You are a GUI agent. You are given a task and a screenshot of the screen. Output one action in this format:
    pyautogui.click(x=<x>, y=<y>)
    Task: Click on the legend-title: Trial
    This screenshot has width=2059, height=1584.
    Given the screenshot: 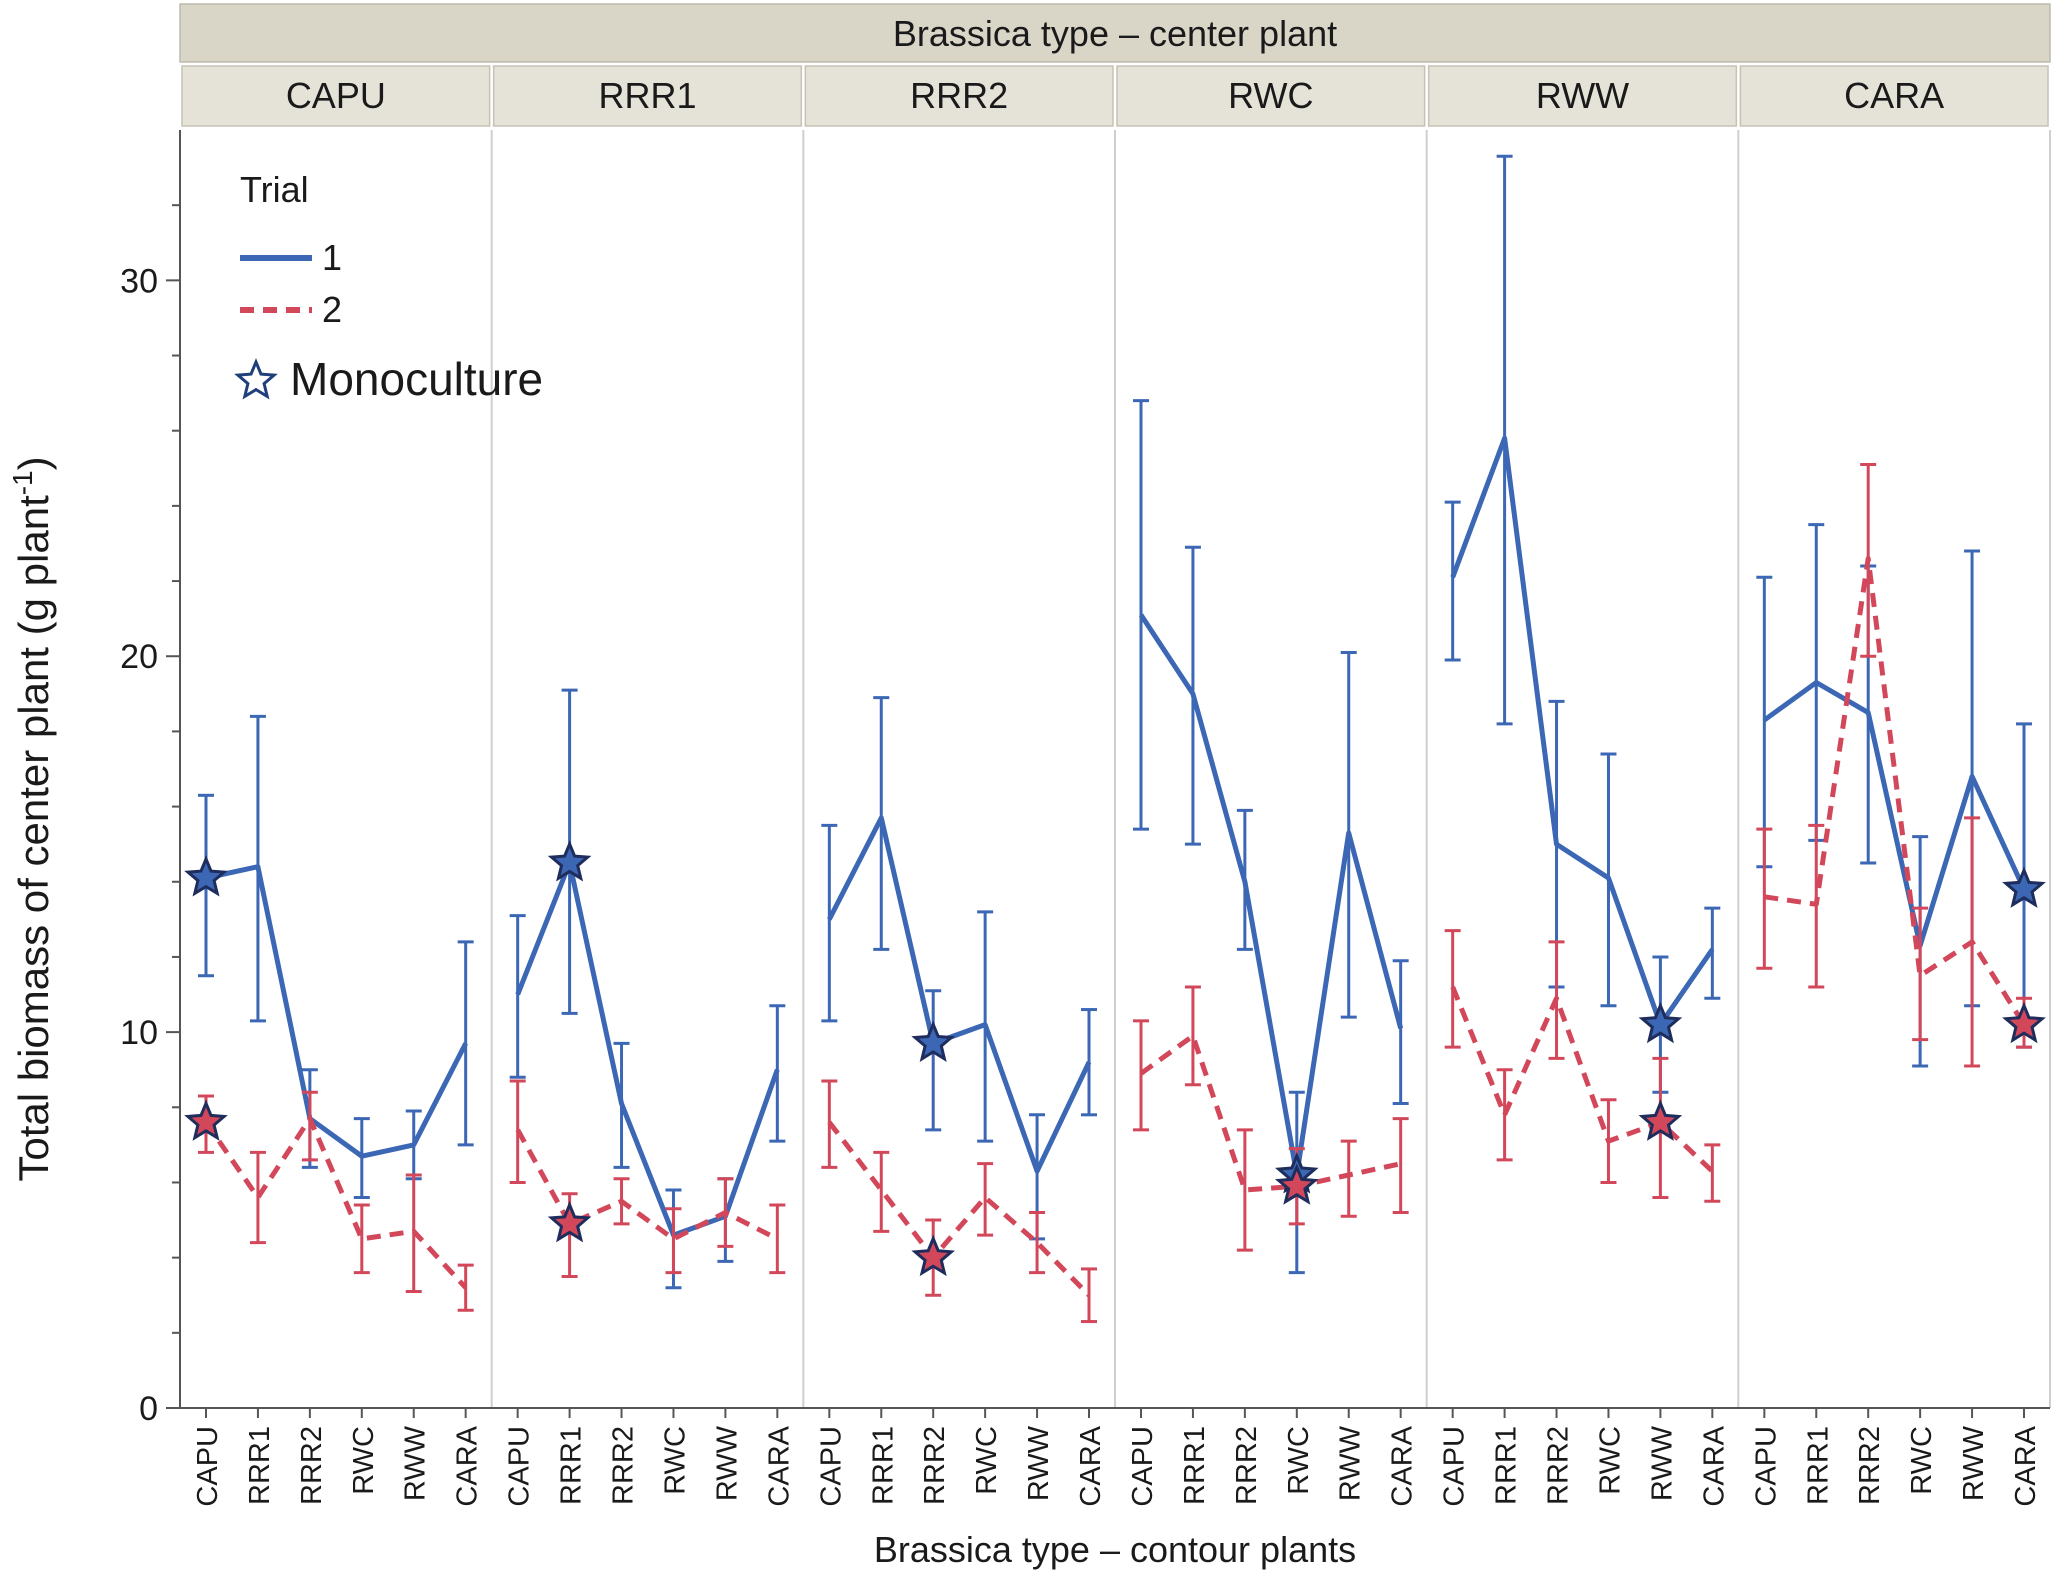 What is the action you would take?
    pyautogui.click(x=274, y=189)
    